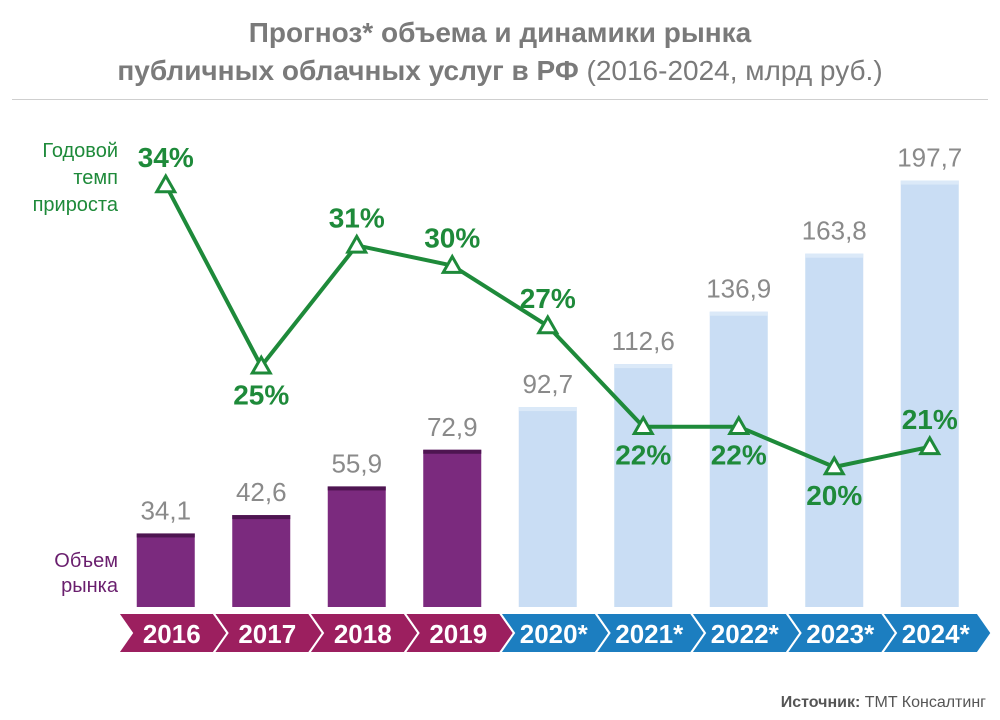 The height and width of the screenshot is (720, 1000). I want to click on bar-value-label: 136,9, so click(738, 289).